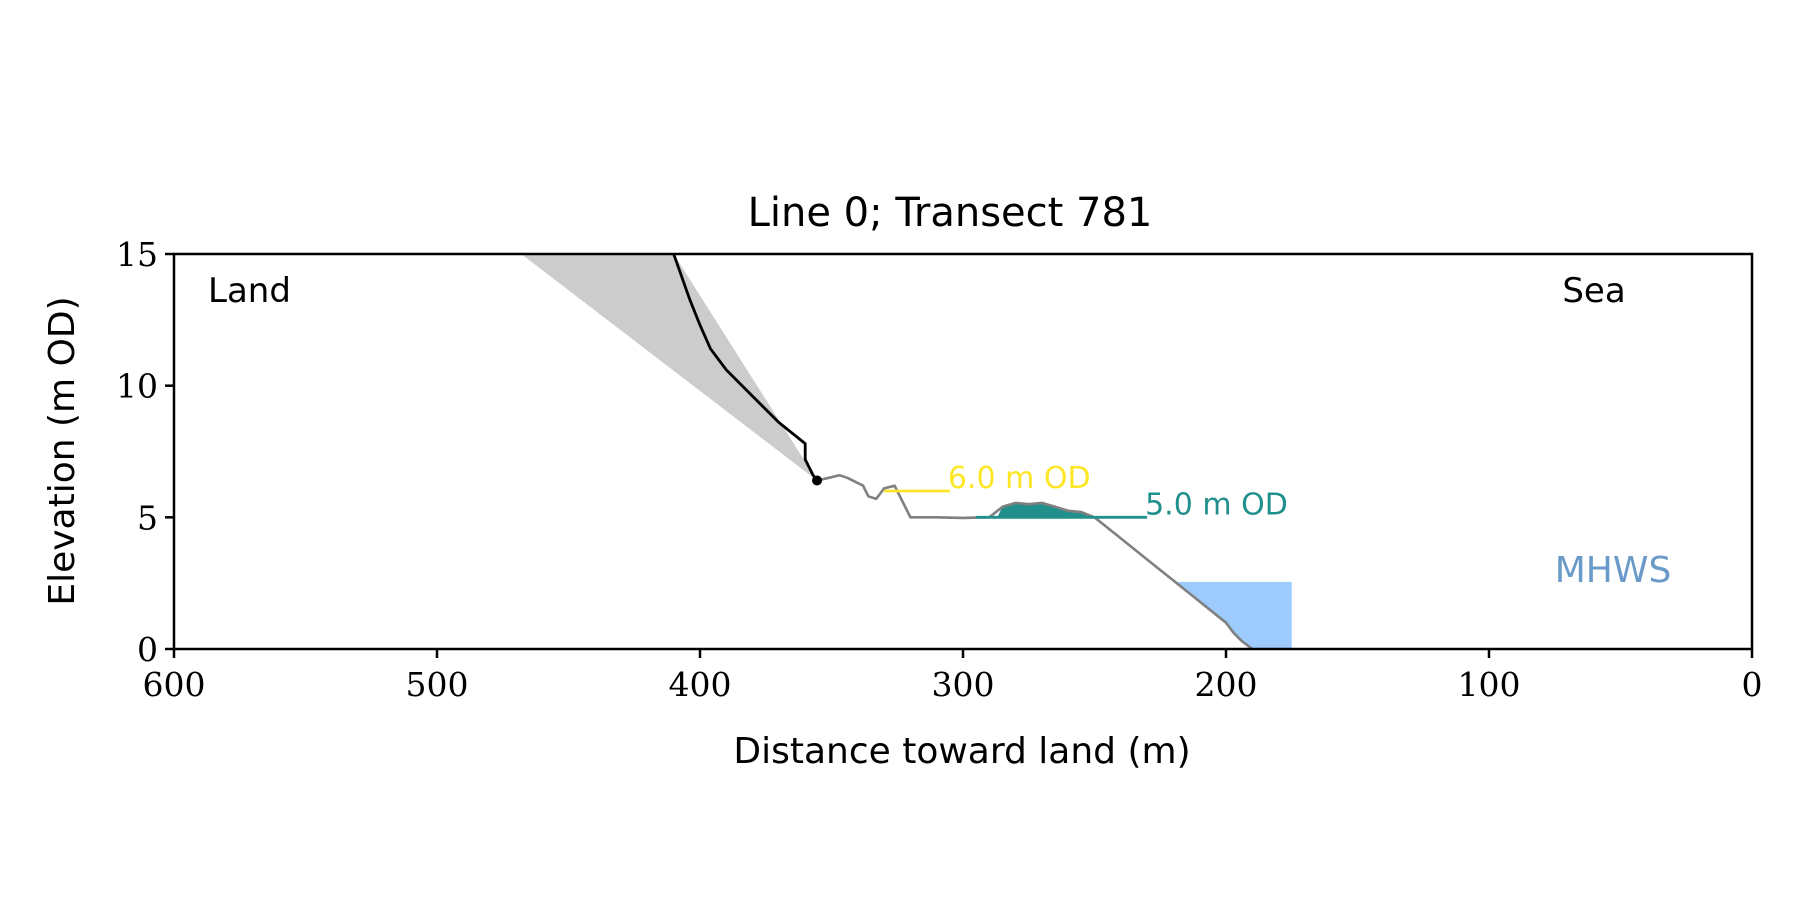 The width and height of the screenshot is (1800, 900). What do you see at coordinates (62, 450) in the screenshot?
I see `y-axis-label: Elevation (m OD)` at bounding box center [62, 450].